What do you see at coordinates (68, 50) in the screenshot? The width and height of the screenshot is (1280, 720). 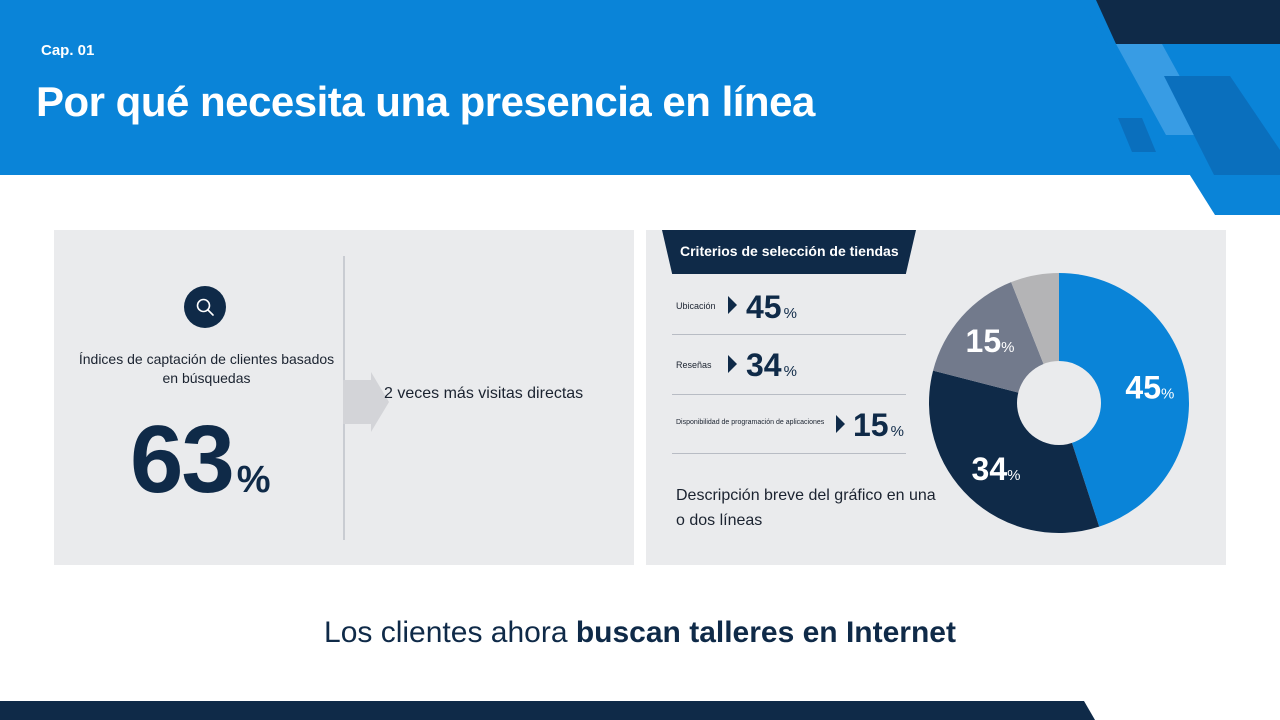 I see `chapter-label: Cap. 01` at bounding box center [68, 50].